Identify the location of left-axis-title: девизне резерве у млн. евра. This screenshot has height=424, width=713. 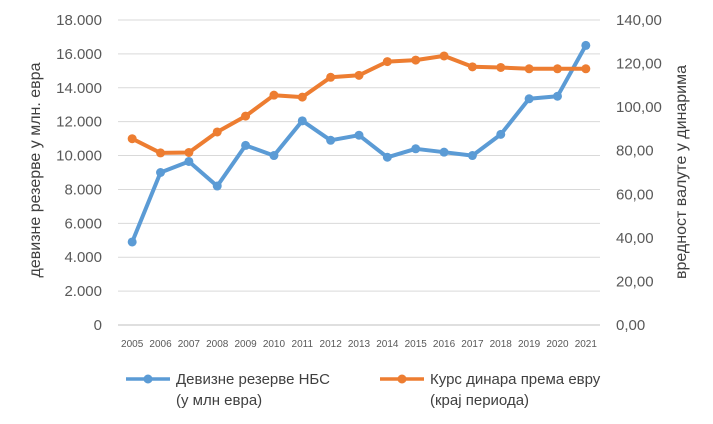
(35, 169).